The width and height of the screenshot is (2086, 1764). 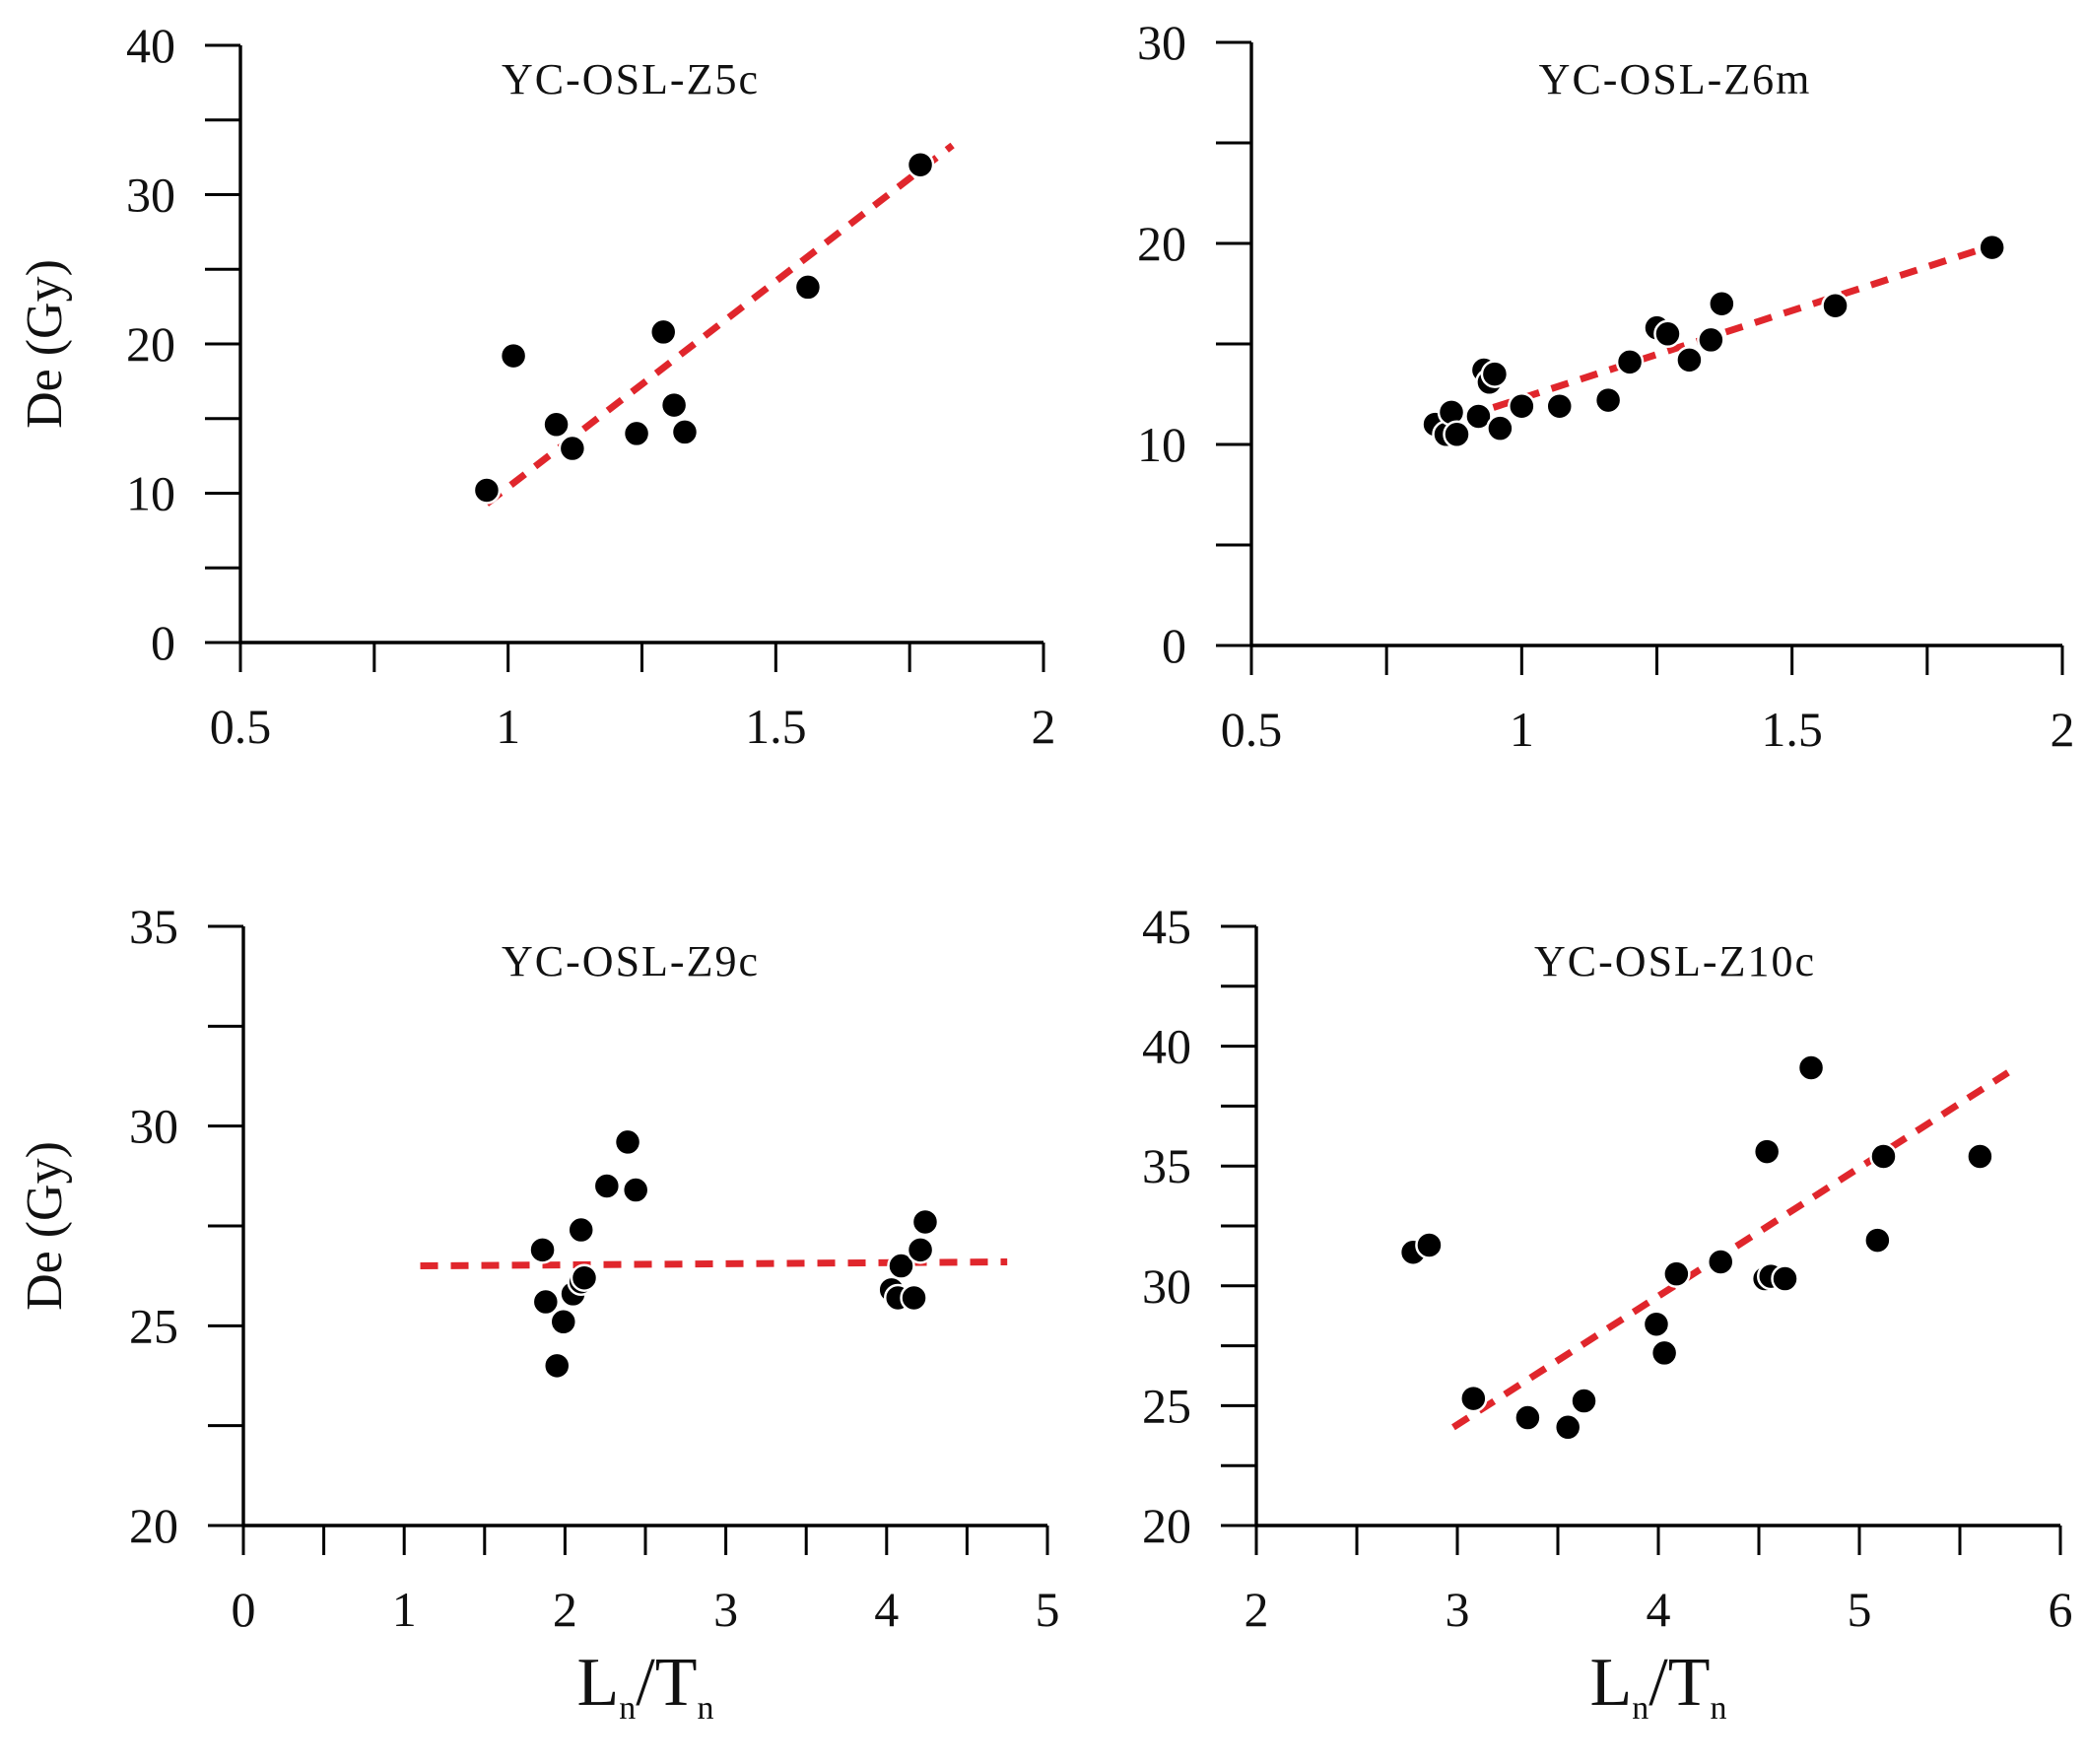 What do you see at coordinates (45, 1226) in the screenshot?
I see `y-axis-title: De (Gy)` at bounding box center [45, 1226].